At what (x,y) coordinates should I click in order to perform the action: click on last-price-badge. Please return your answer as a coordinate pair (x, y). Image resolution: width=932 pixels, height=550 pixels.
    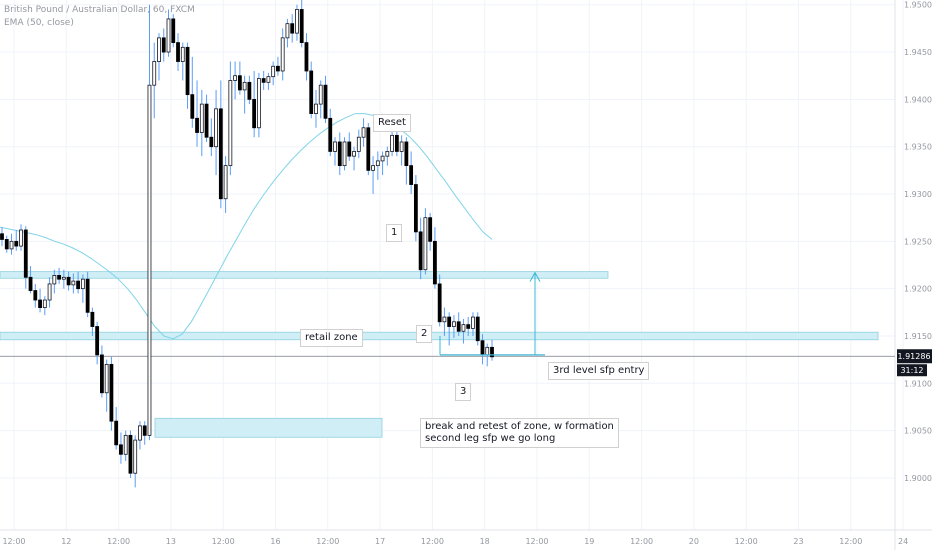
    Looking at the image, I should click on (914, 356).